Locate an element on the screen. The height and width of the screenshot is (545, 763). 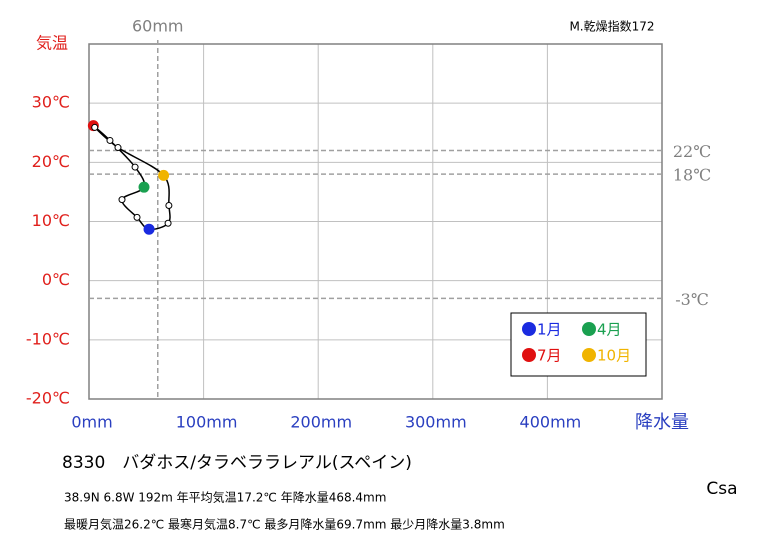
x-tick-label: 0mm is located at coordinates (91, 422).